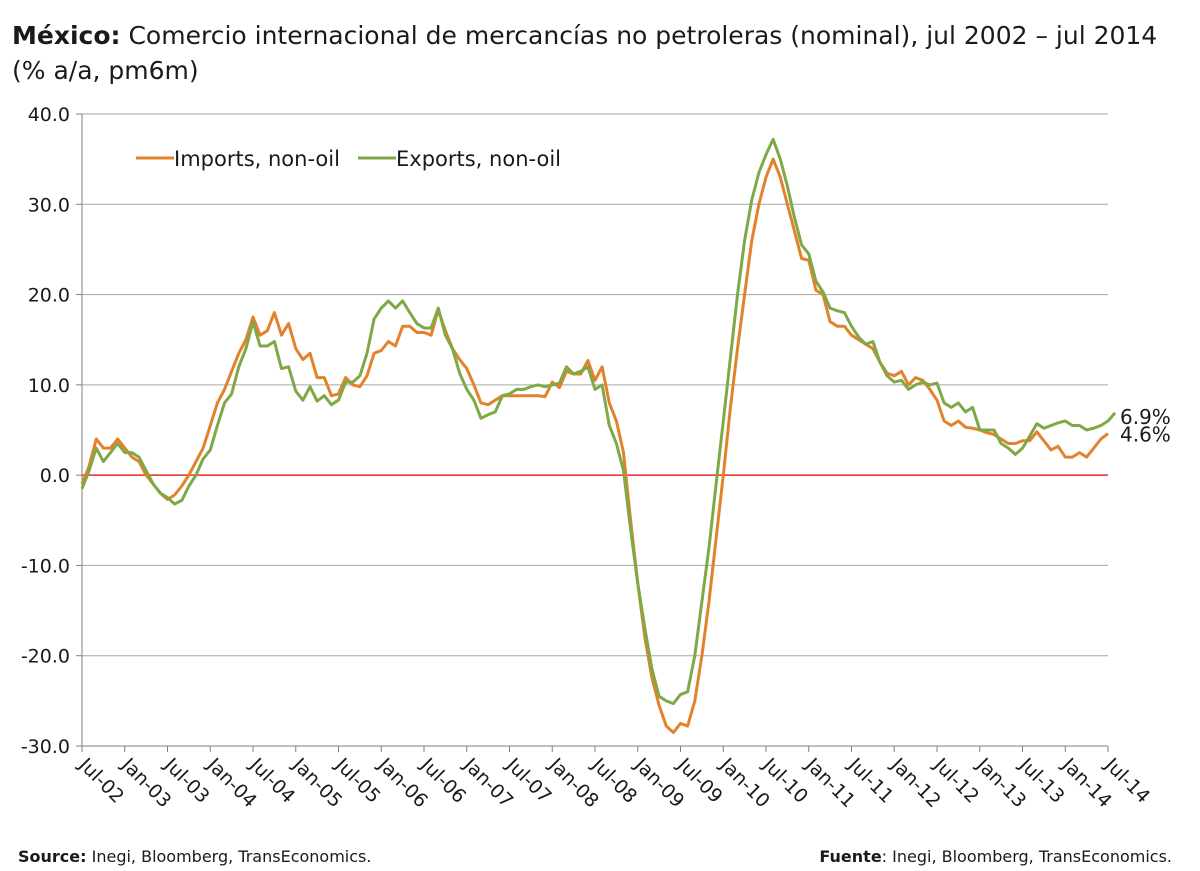 The image size is (1200, 871). Describe the element at coordinates (45, 657) in the screenshot. I see `y-tick-label: -20.0` at that location.